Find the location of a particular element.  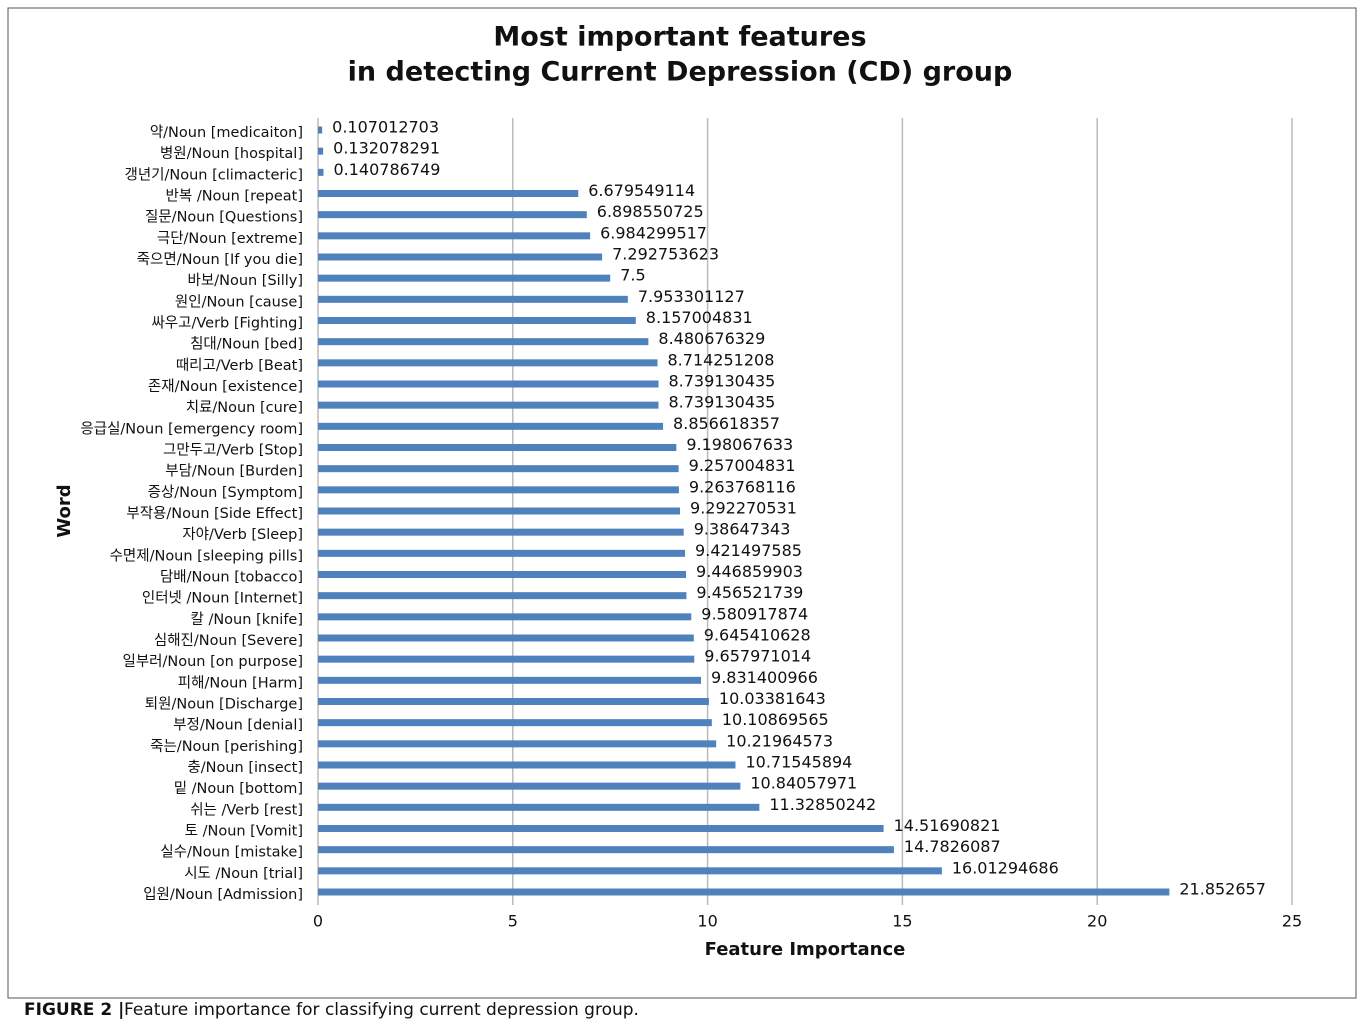

value-label: 9.456521739 is located at coordinates (749, 592).